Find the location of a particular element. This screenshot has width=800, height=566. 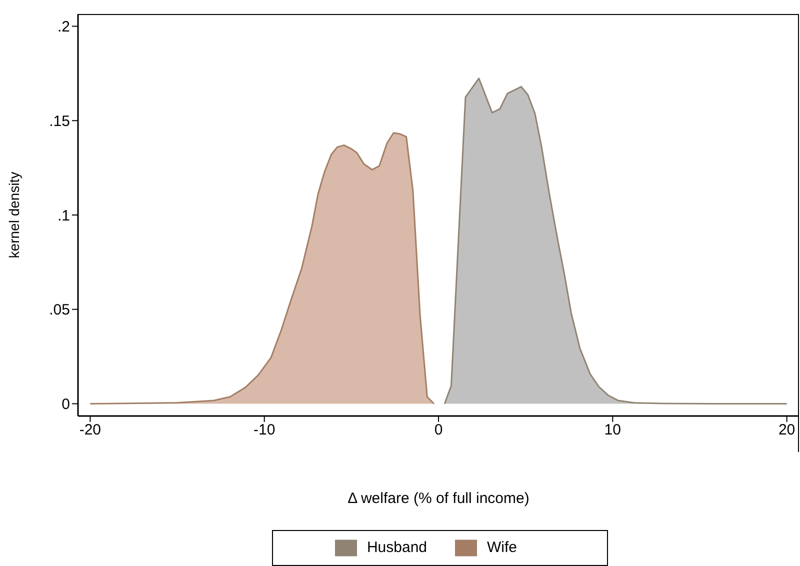

y-tick-label: .2 is located at coordinates (63, 27).